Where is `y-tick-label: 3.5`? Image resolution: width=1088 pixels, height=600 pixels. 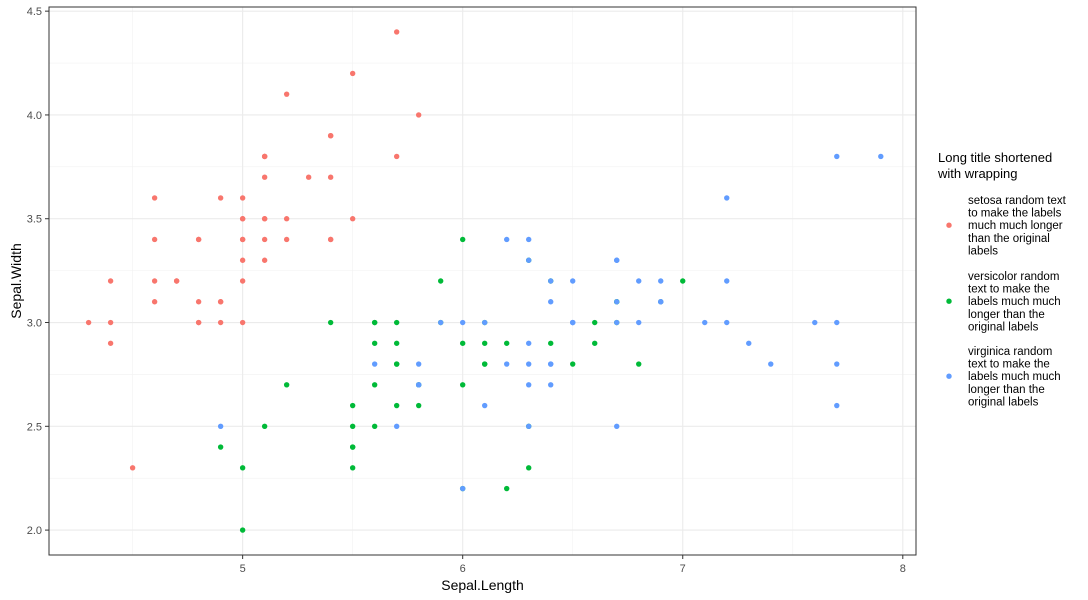 y-tick-label: 3.5 is located at coordinates (34, 220).